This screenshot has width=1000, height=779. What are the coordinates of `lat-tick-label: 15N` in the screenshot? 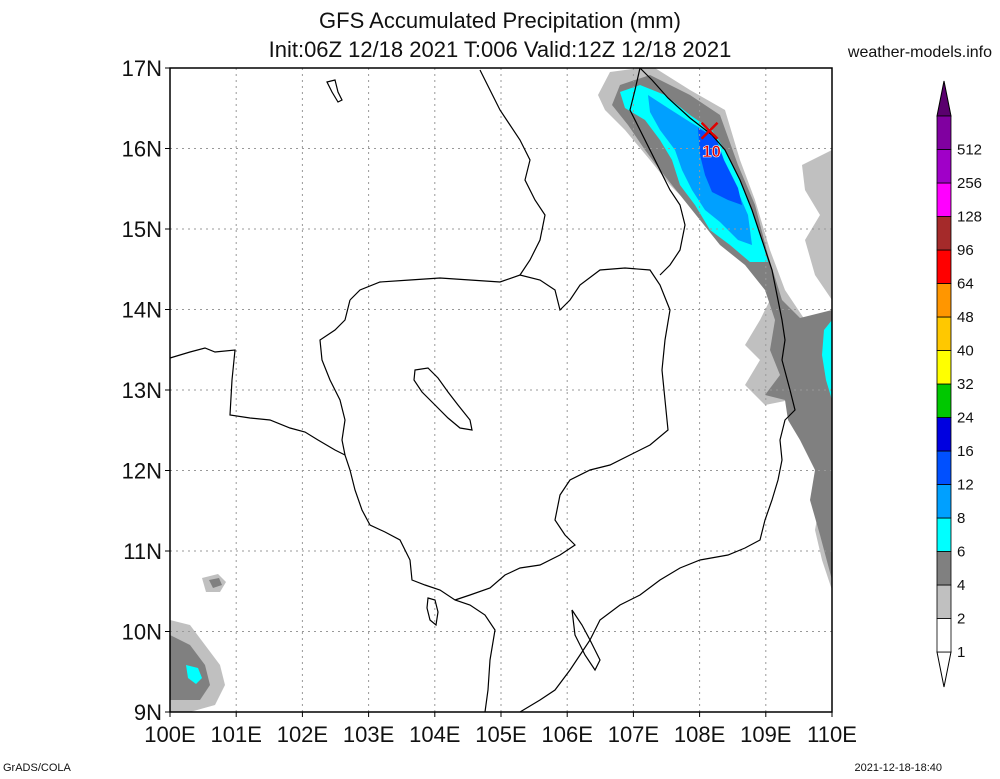 It's located at (142, 229).